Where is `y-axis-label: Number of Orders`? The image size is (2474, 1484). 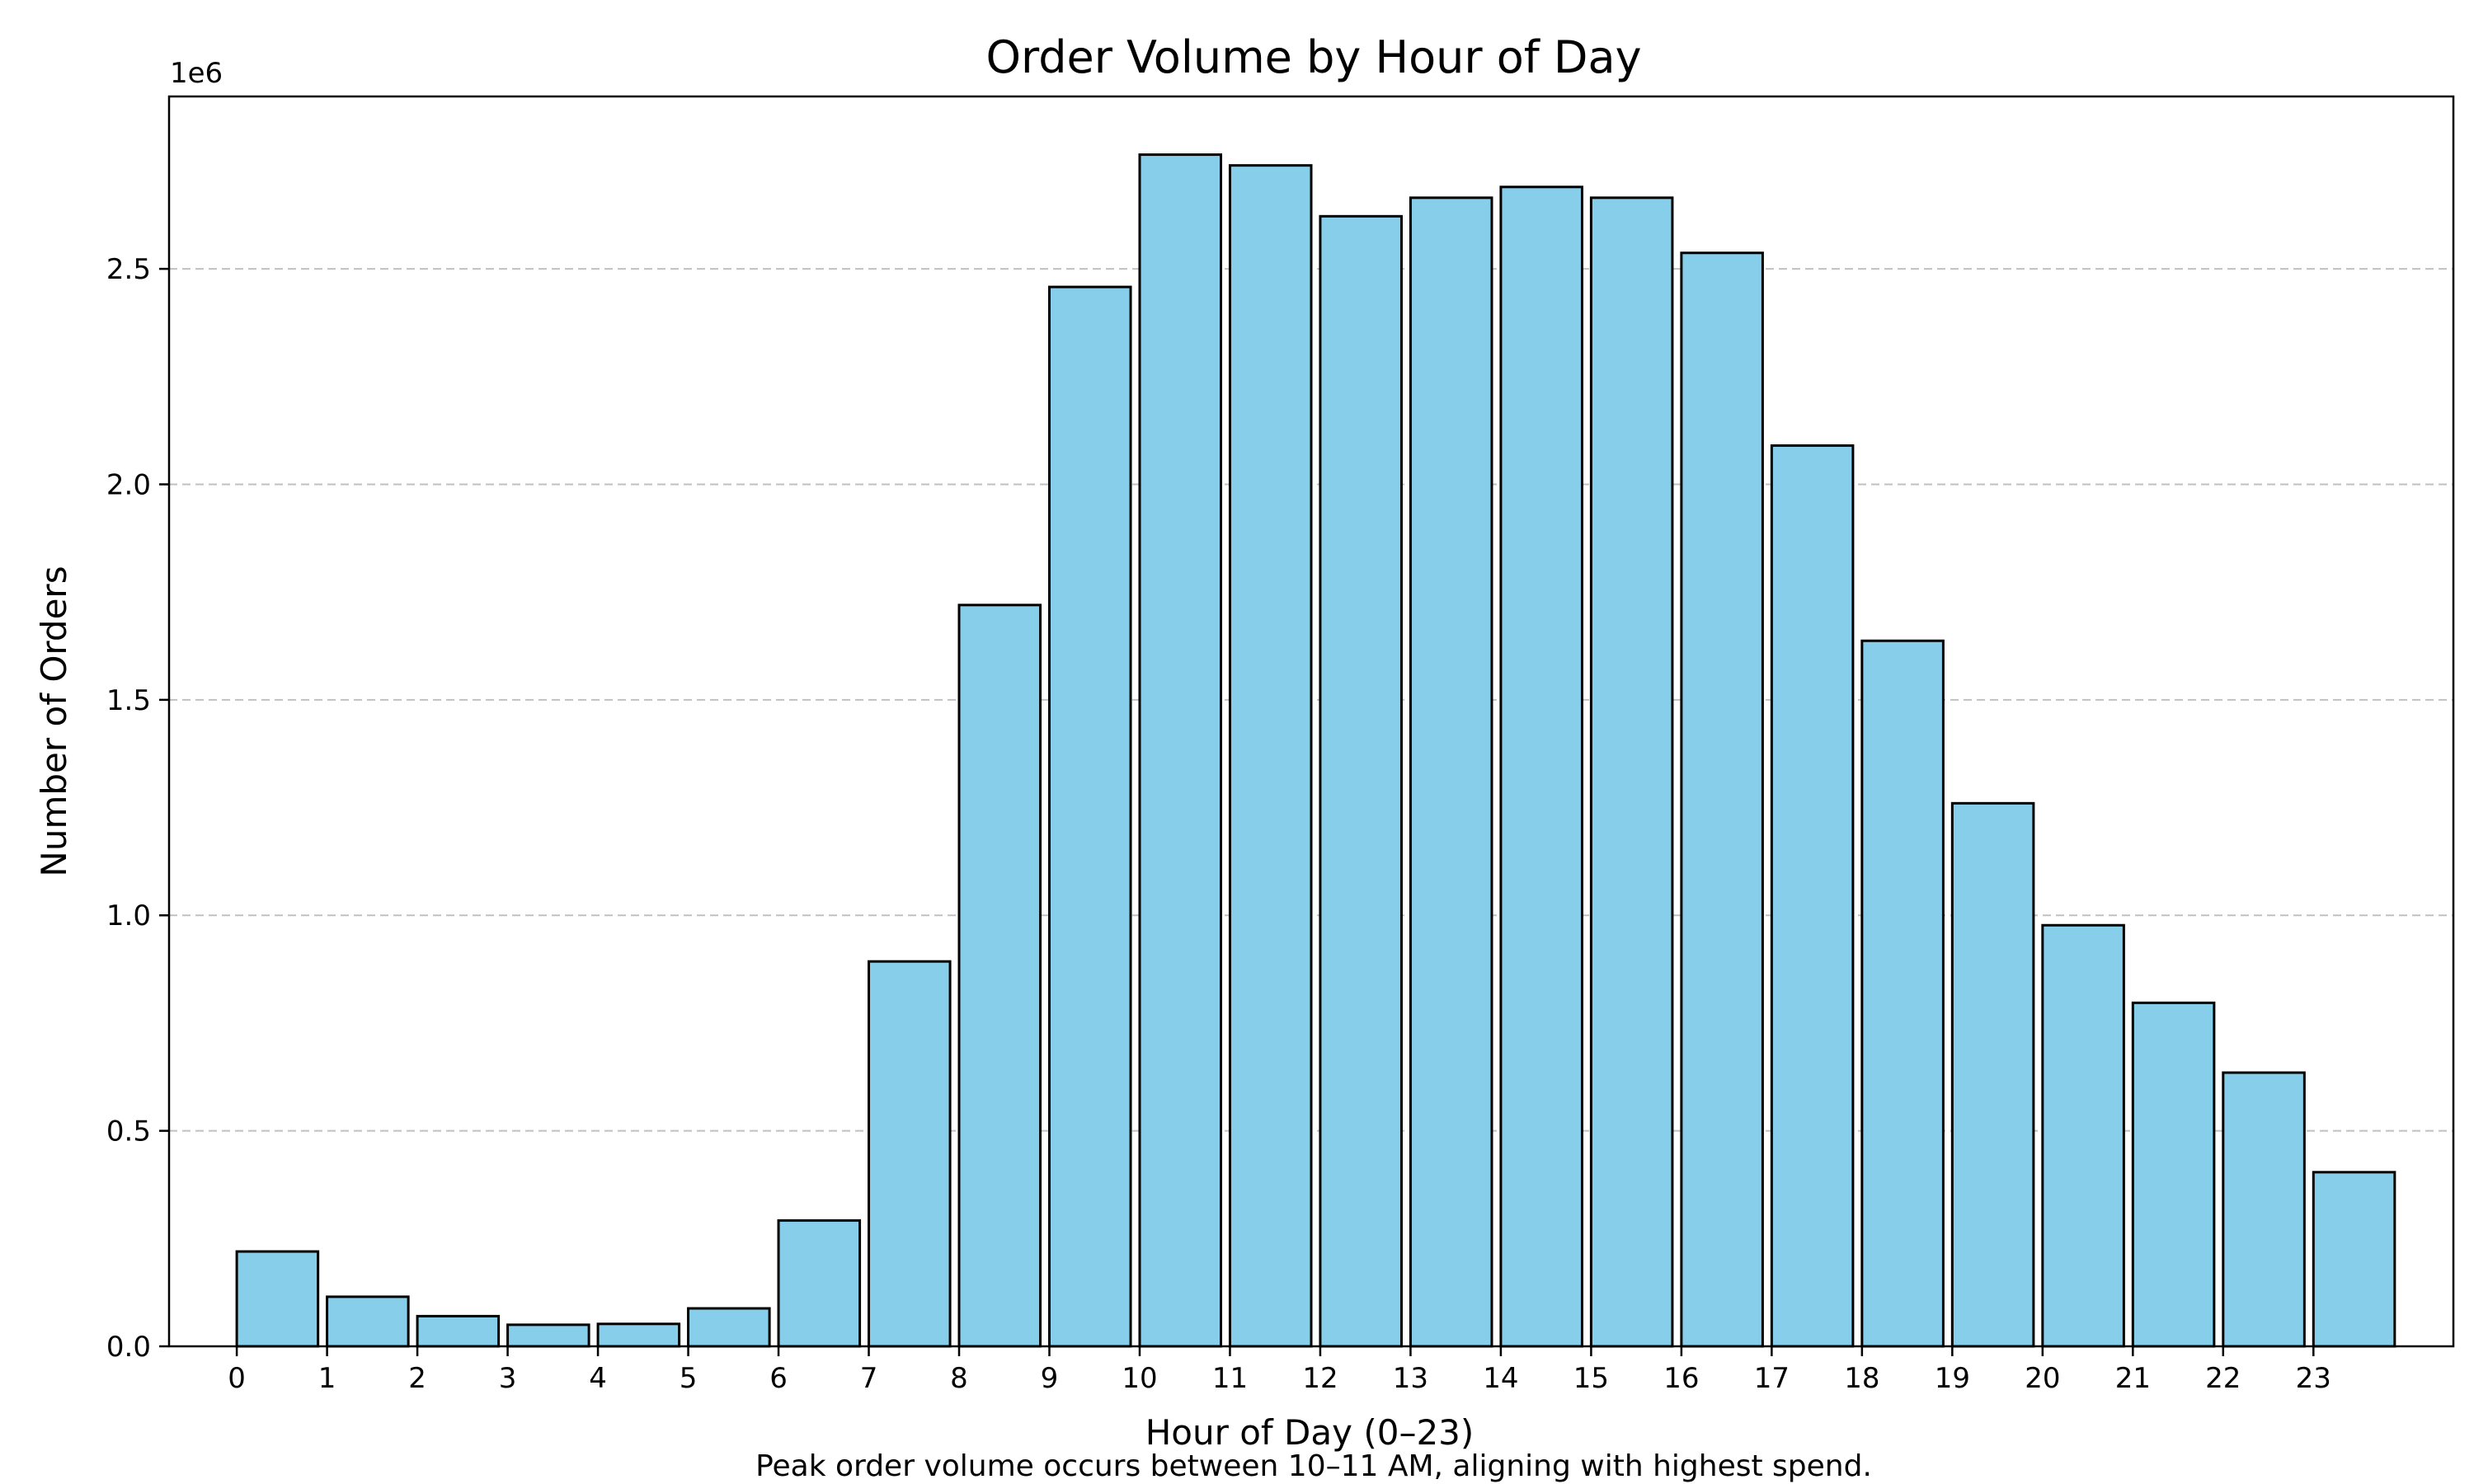 y-axis-label: Number of Orders is located at coordinates (54, 721).